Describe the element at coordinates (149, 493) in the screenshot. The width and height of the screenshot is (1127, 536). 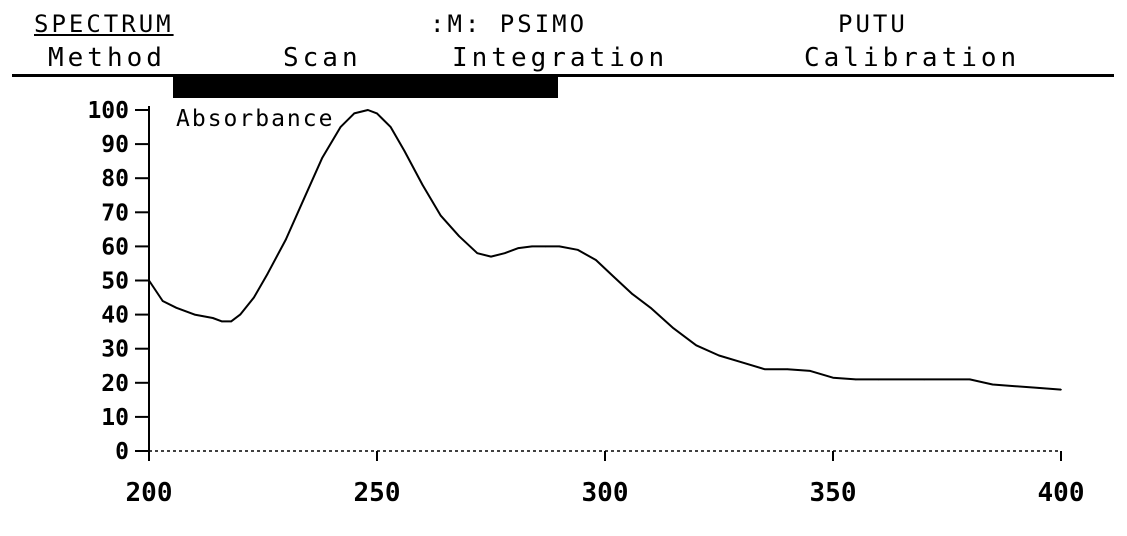
I see `x-tick-label-200: 200` at that location.